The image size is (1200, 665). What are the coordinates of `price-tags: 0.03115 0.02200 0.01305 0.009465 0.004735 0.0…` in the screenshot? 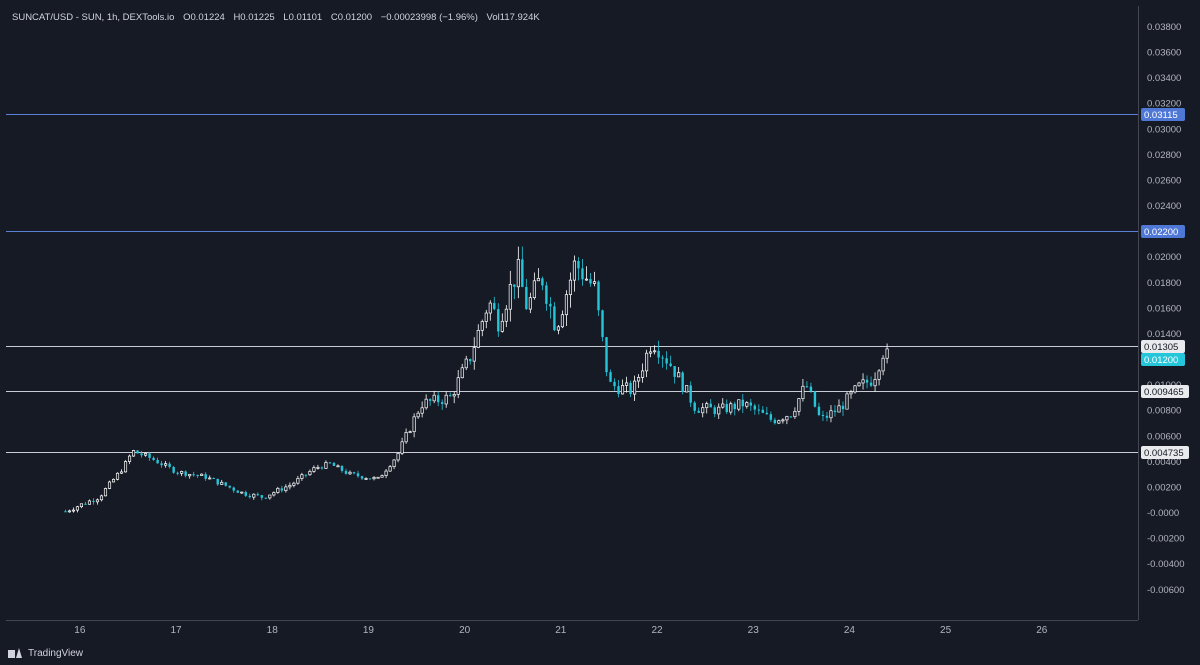 It's located at (1165, 283).